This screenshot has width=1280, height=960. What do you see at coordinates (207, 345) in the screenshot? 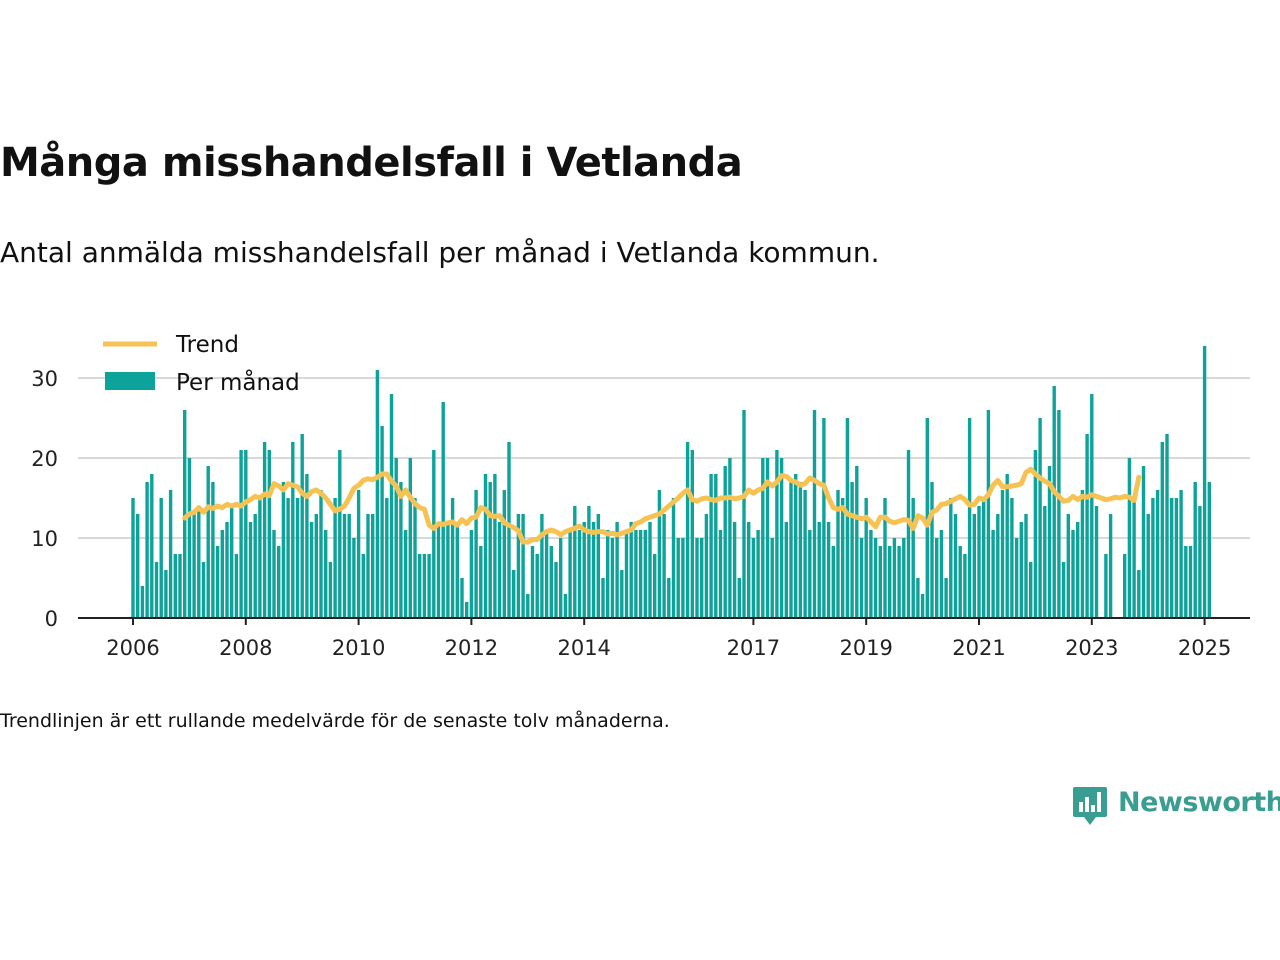
I see `legend-label-trend: Trend` at bounding box center [207, 345].